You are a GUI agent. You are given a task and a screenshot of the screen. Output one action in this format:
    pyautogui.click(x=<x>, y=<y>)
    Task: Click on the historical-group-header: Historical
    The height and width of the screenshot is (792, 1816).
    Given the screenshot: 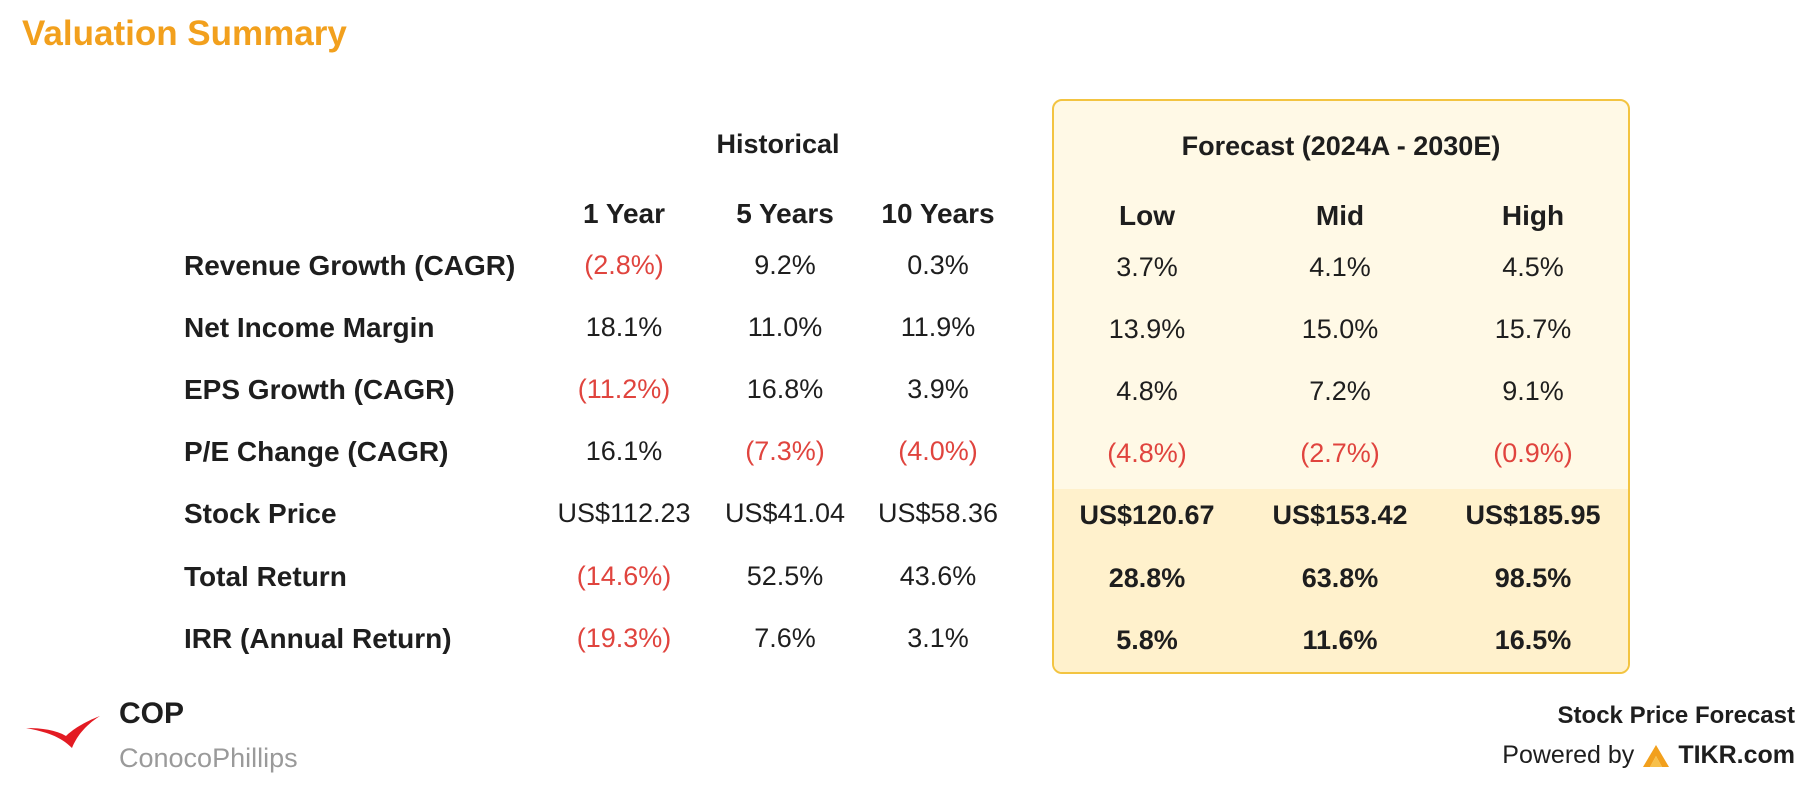 What is the action you would take?
    pyautogui.click(x=778, y=144)
    